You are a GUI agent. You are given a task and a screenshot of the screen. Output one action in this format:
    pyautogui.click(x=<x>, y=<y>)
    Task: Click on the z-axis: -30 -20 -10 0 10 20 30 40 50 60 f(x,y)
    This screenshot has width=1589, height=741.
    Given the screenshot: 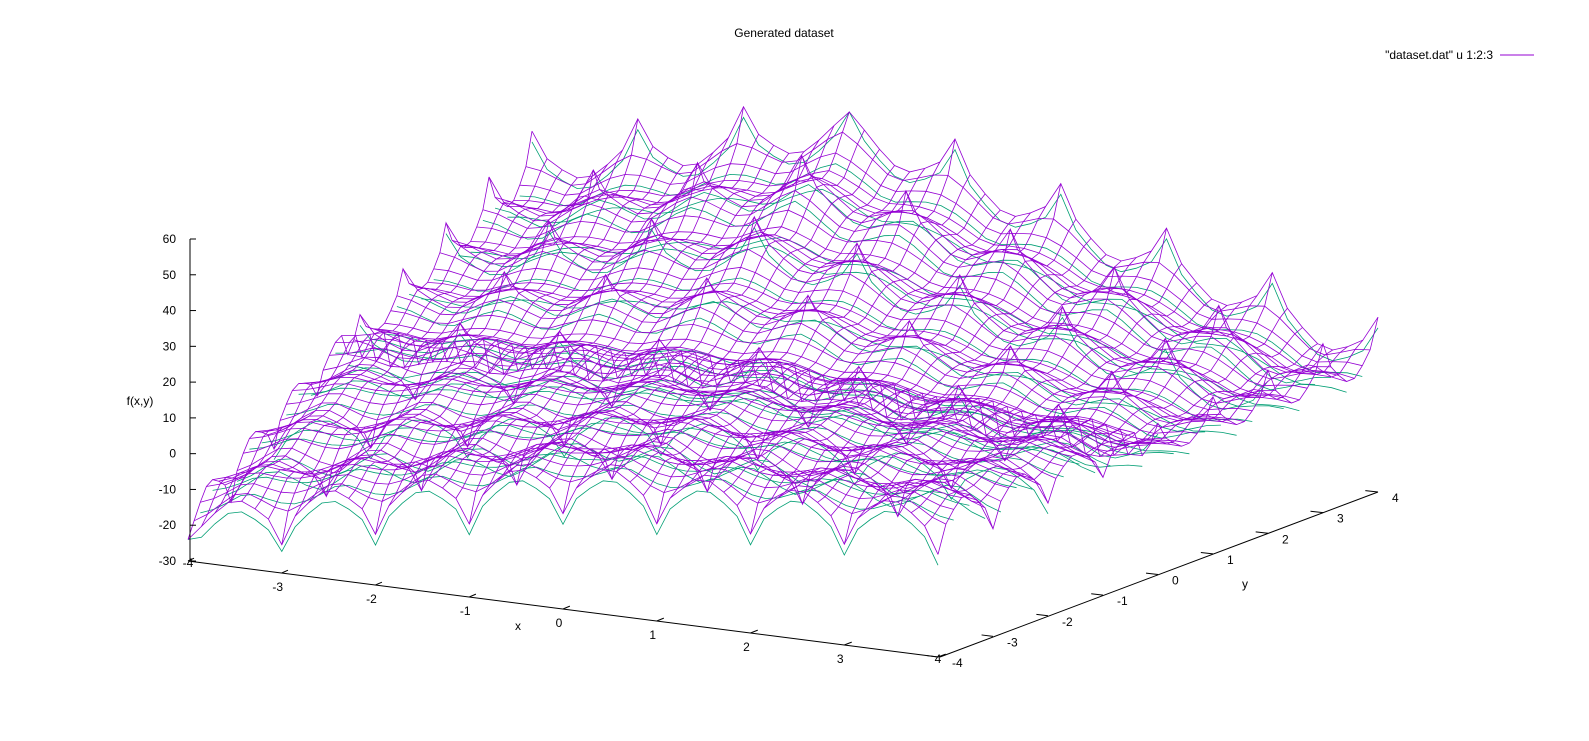 What is the action you would take?
    pyautogui.click(x=161, y=400)
    